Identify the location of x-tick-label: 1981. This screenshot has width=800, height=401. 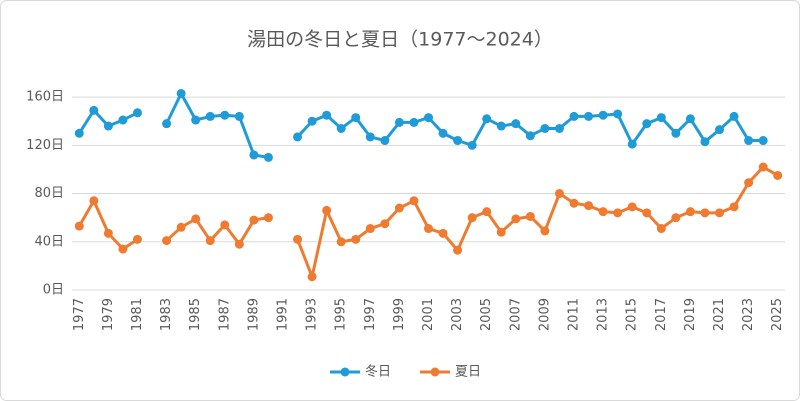
(137, 314).